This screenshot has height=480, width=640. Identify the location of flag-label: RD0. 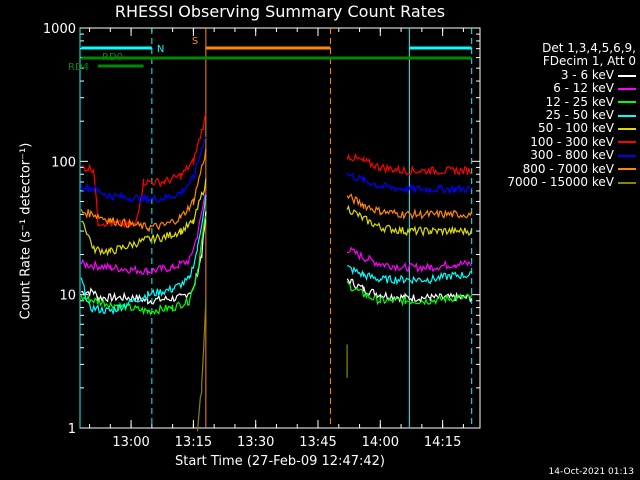
(112, 57).